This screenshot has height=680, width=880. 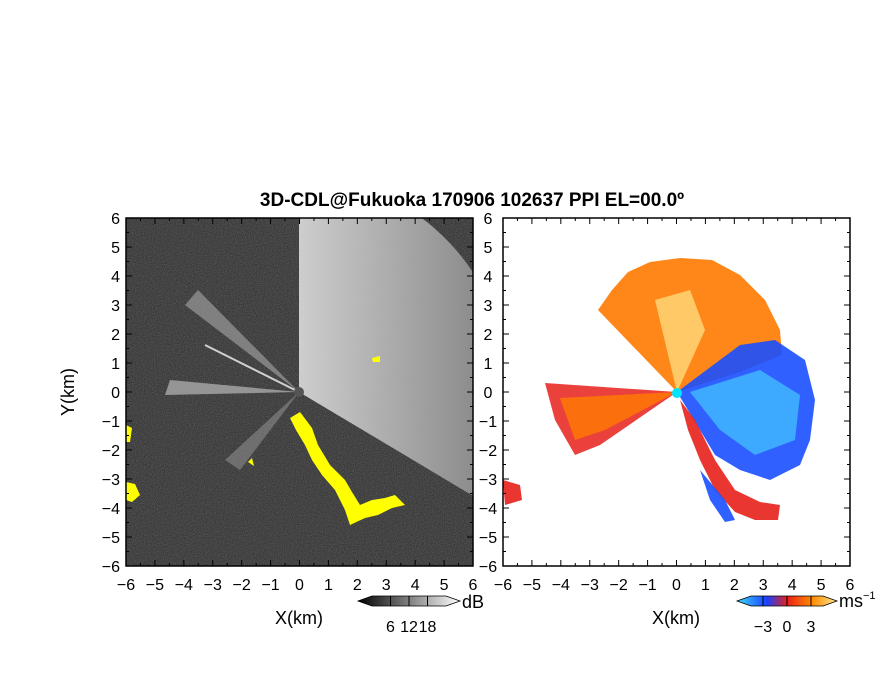 I want to click on left-echo-spoke, so click(x=252, y=368).